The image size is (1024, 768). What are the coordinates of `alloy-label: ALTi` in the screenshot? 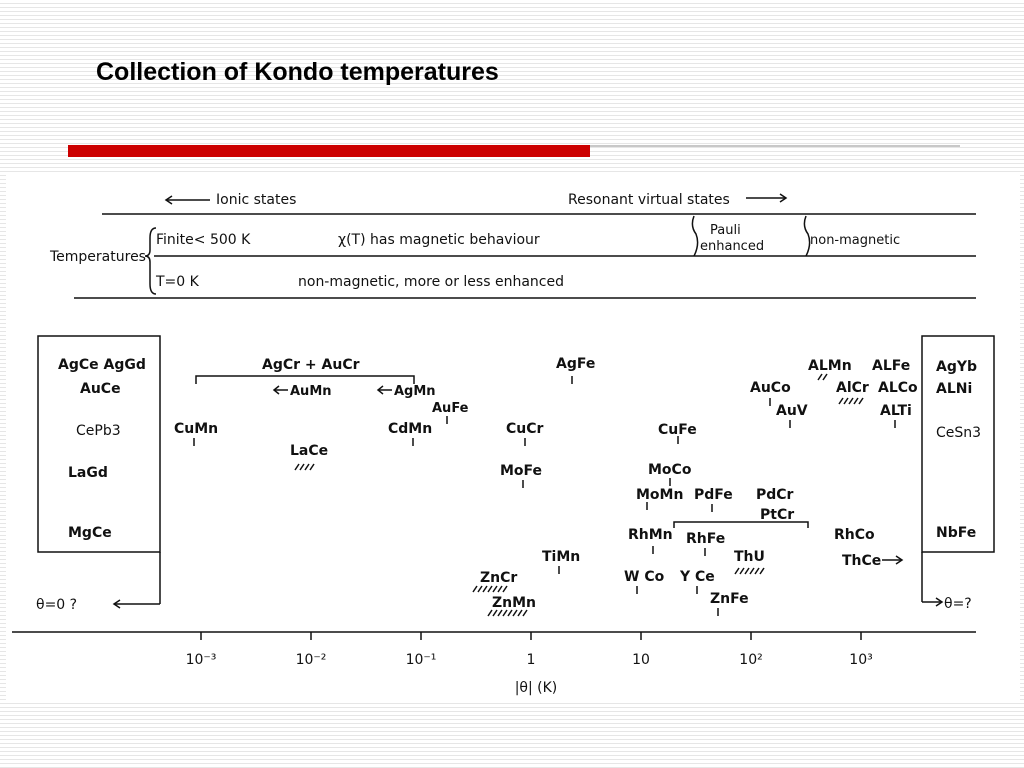 It's located at (896, 411).